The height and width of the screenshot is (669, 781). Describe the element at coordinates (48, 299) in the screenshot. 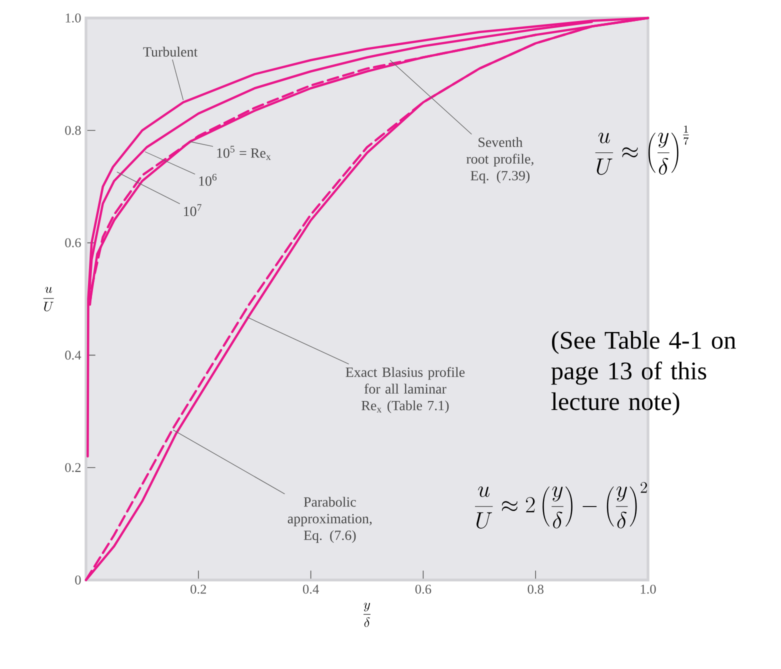

I see `y-axis-title: $\frac{u}{U}$` at that location.